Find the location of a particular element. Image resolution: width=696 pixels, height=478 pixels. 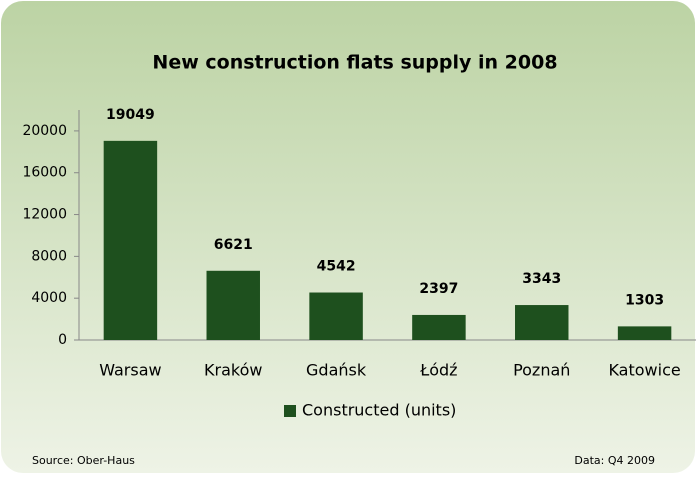

x-tick-label: Łódź is located at coordinates (438, 370).